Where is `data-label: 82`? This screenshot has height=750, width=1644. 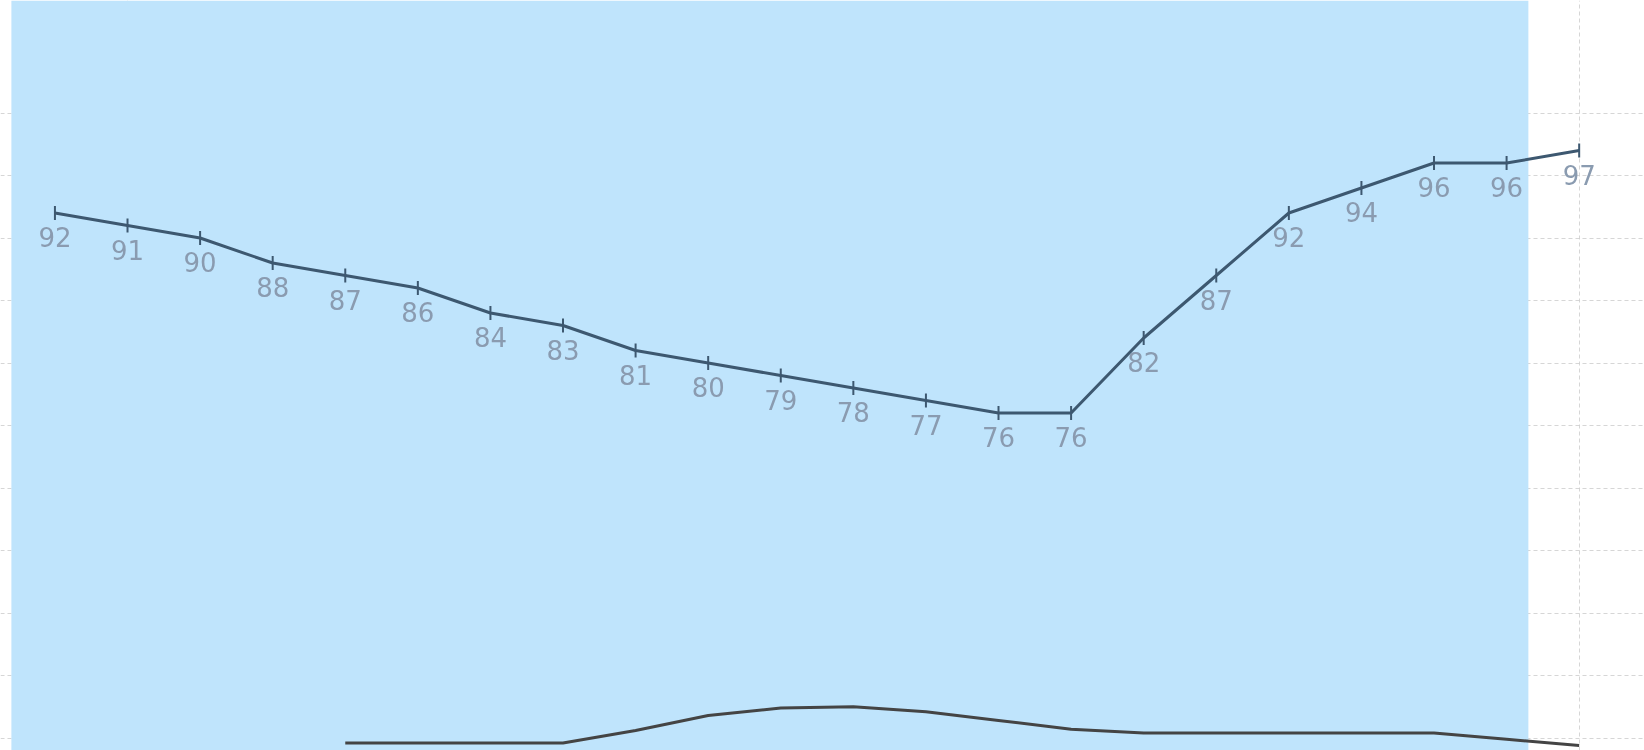
data-label: 82 is located at coordinates (1144, 363).